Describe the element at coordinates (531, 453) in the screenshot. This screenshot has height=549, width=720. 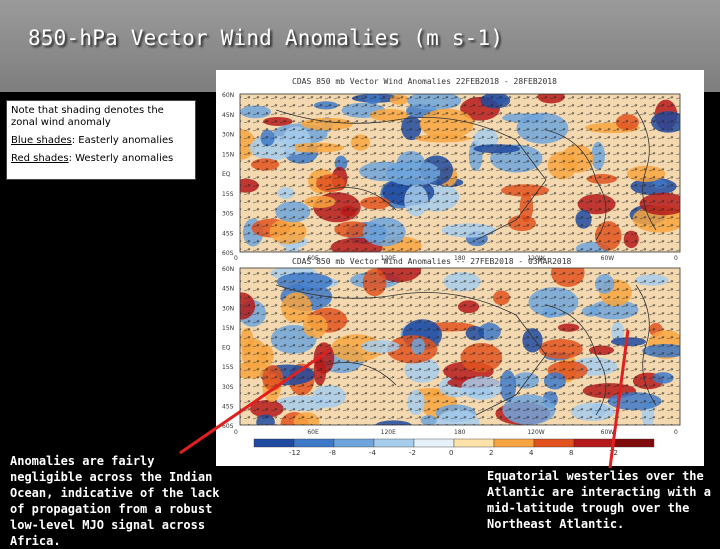
I see `colorbar-tick-label: 4` at that location.